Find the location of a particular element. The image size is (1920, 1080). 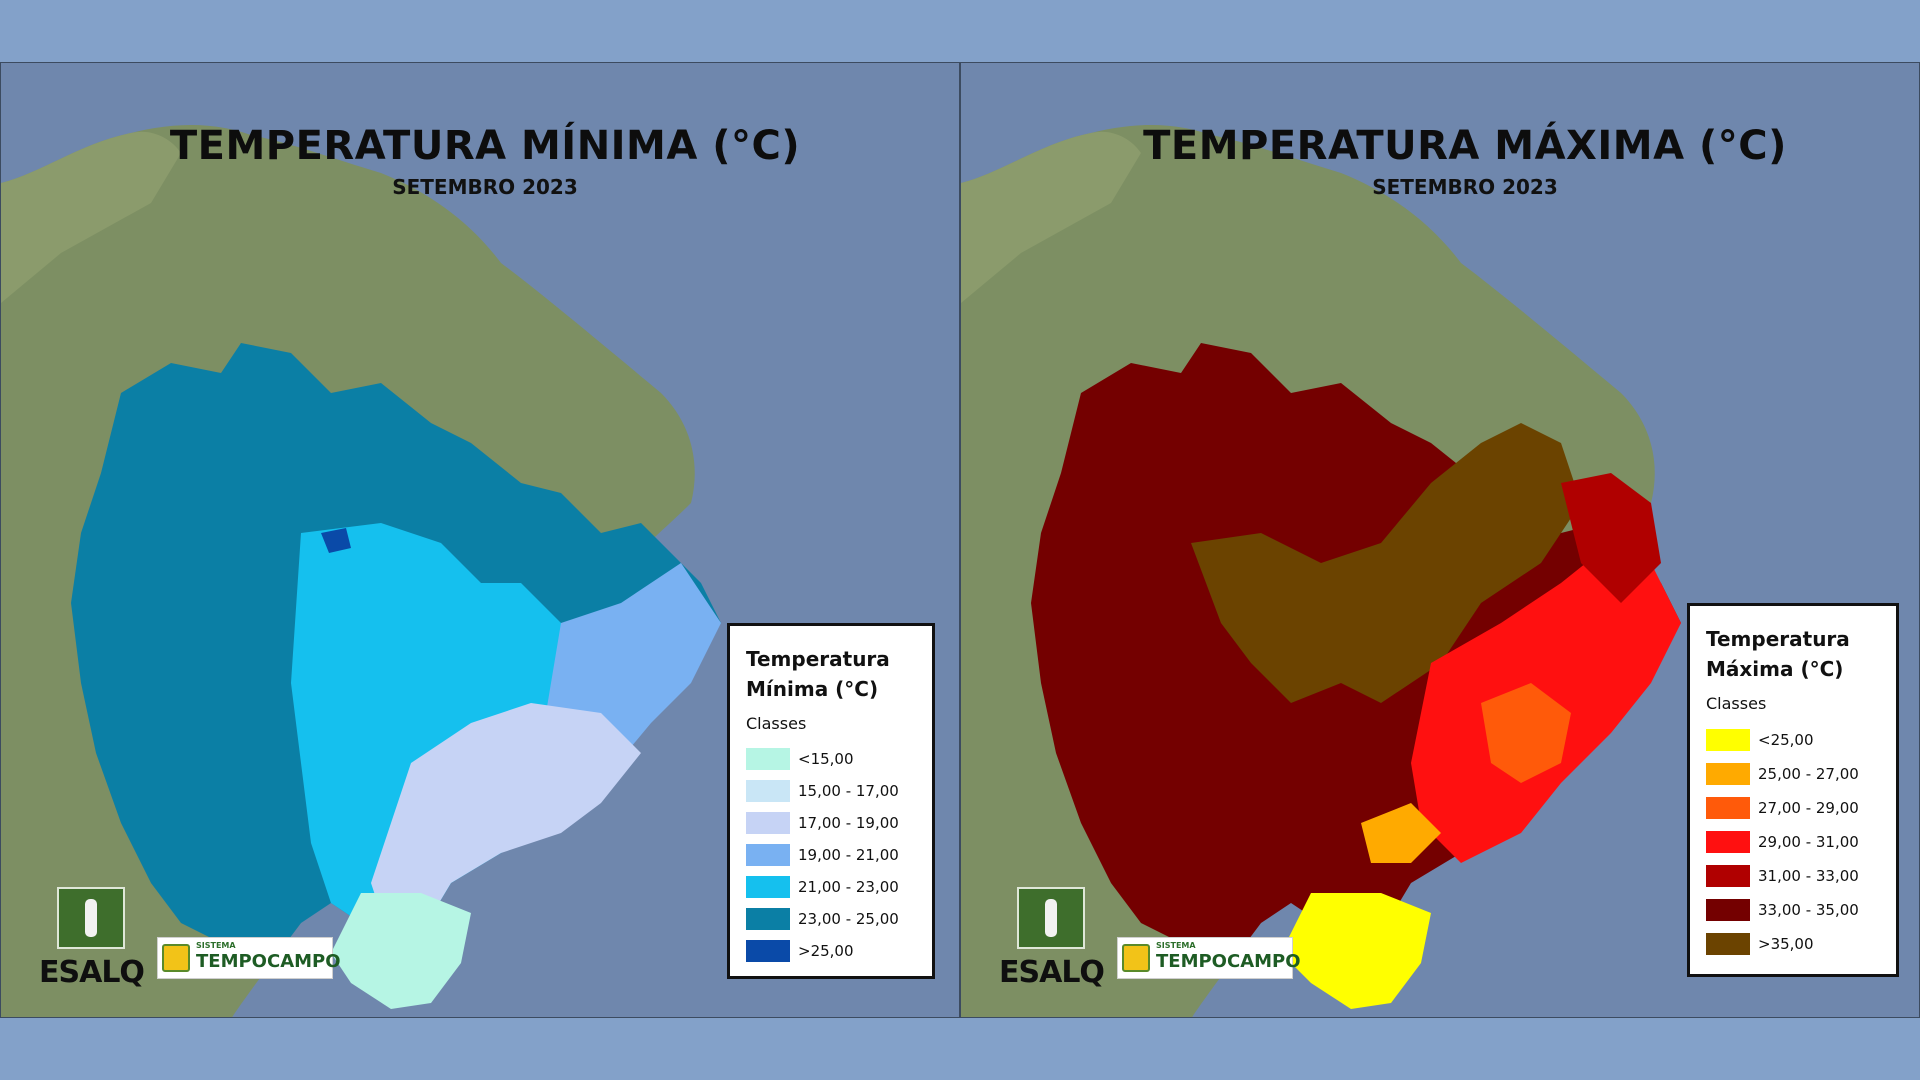

legend-label: 15,00 - 17,00 is located at coordinates (848, 791).